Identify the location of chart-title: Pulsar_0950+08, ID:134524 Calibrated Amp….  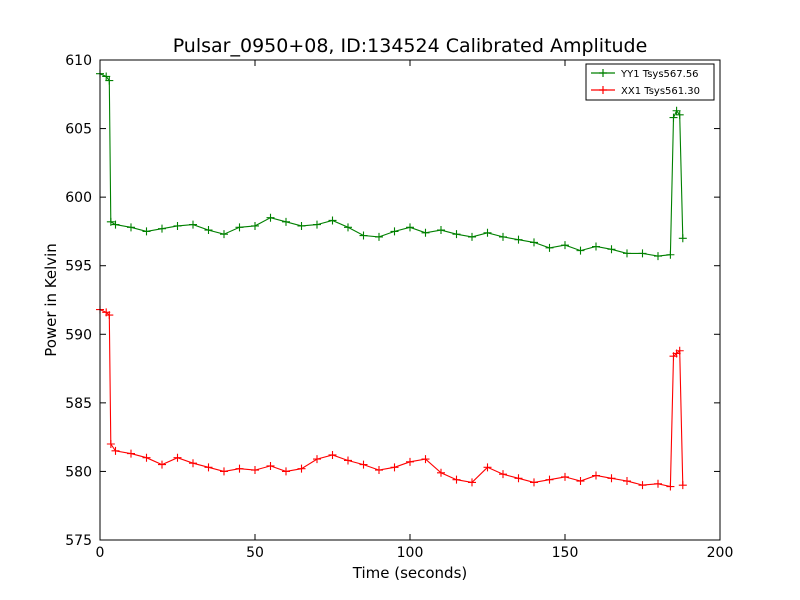
(410, 46).